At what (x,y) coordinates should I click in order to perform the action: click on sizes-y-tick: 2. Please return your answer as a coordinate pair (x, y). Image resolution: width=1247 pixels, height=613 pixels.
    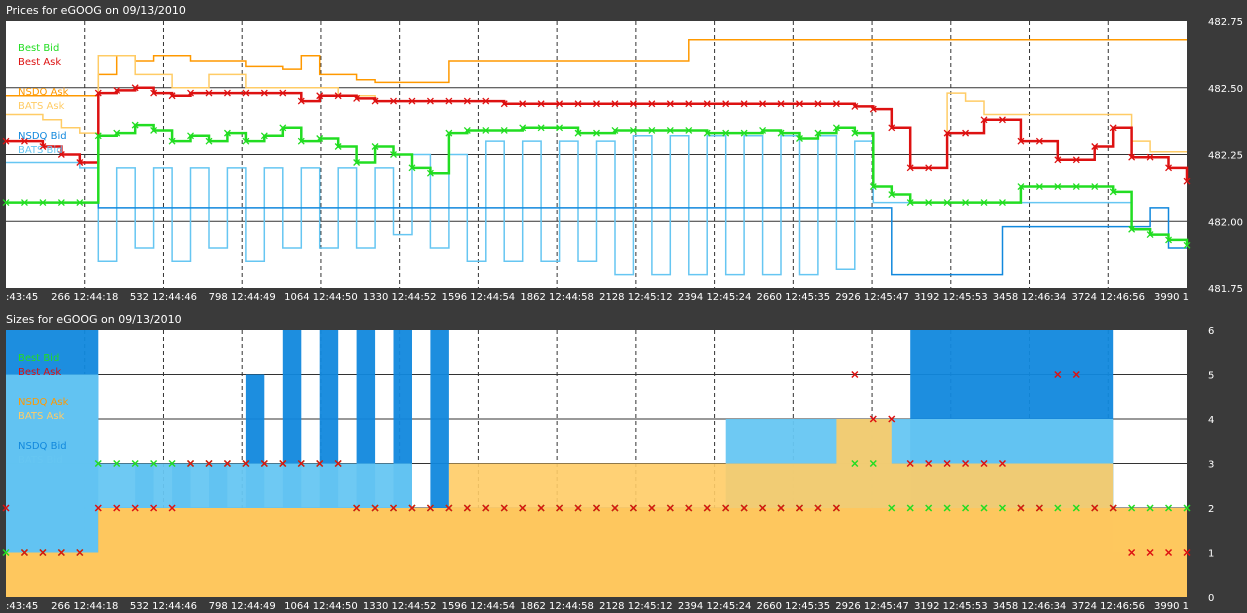
    Looking at the image, I should click on (1211, 509).